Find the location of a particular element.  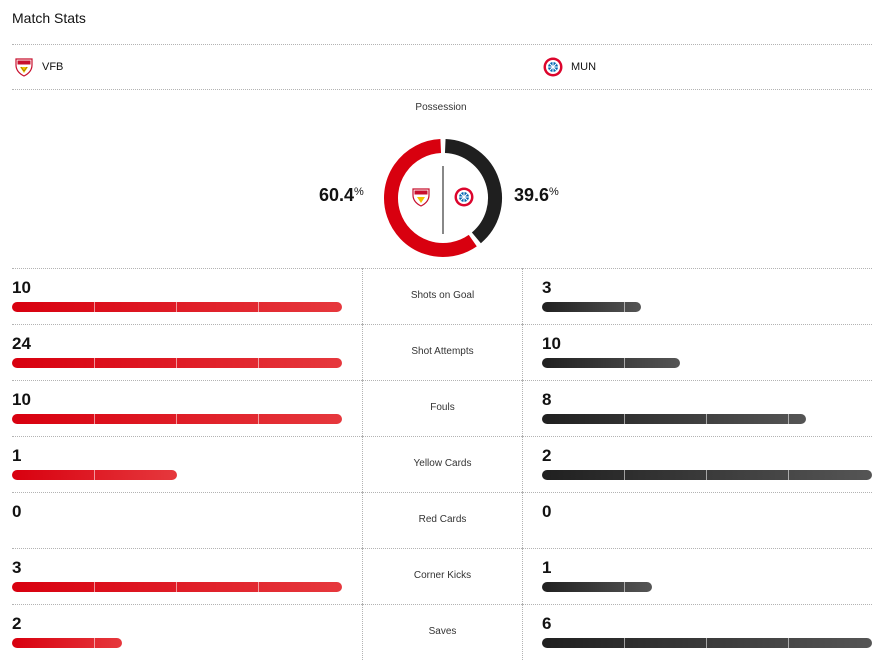

home-team: VFB is located at coordinates (38, 67).